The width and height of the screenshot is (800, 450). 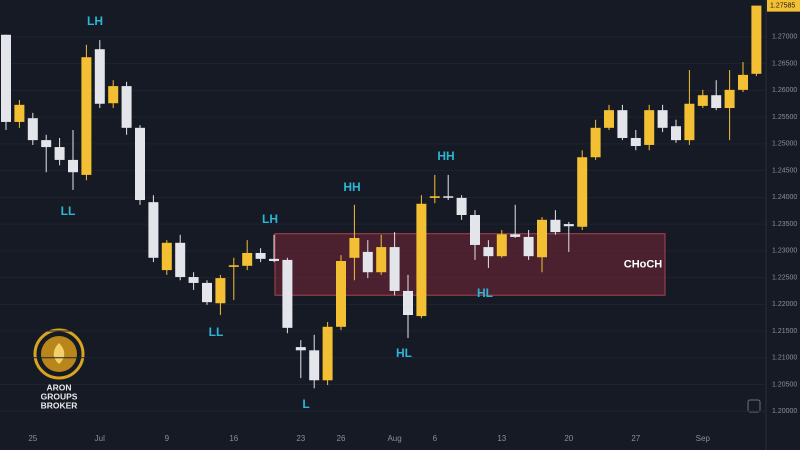 What do you see at coordinates (784, 411) in the screenshot?
I see `y-tick-label: 1.20000` at bounding box center [784, 411].